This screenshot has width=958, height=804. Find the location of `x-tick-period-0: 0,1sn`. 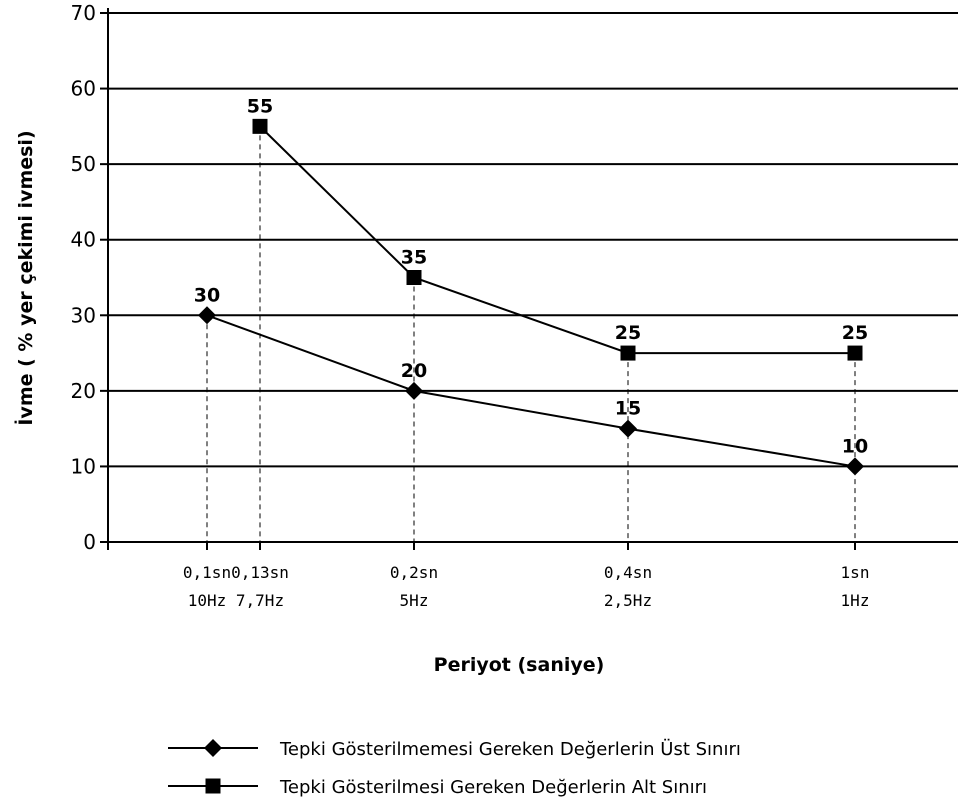

x-tick-period-0: 0,1sn is located at coordinates (207, 572).